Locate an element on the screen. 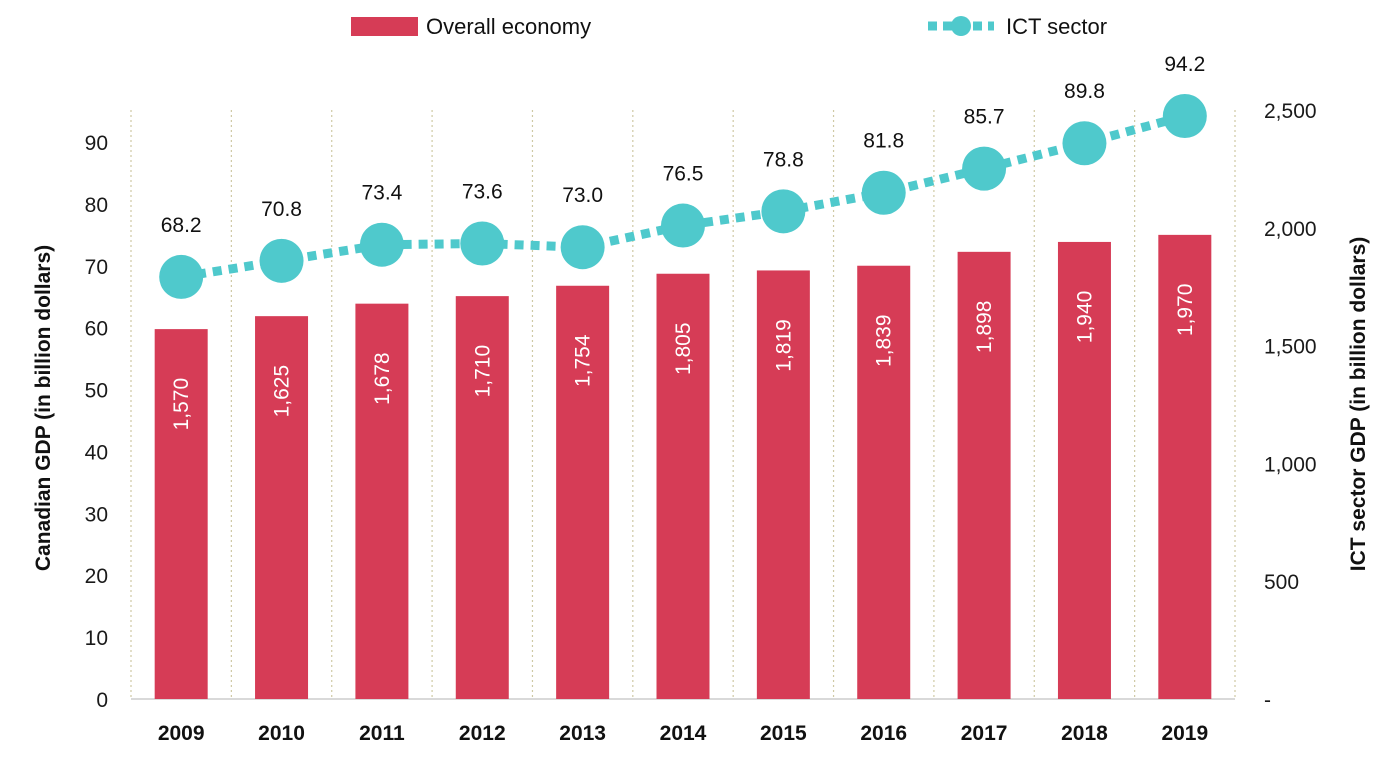  left-tick-label: 10 is located at coordinates (96, 638).